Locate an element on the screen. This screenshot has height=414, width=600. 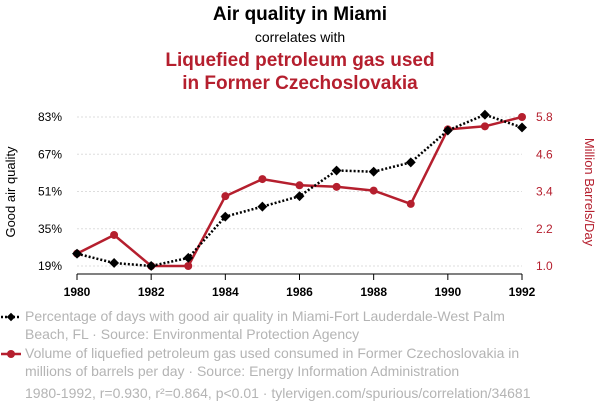
point-air-quality-1990 is located at coordinates (447, 130).